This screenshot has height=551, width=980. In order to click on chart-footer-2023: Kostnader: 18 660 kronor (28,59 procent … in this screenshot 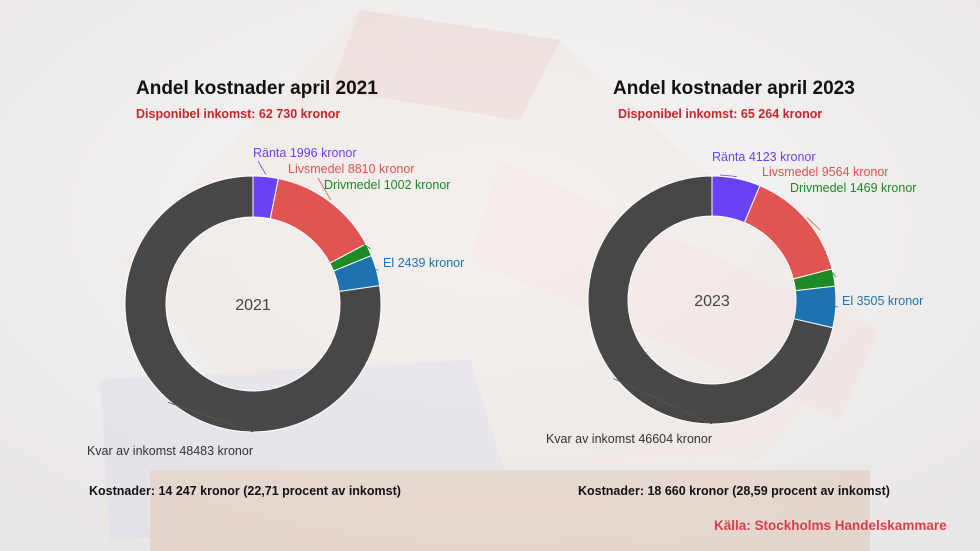, I will do `click(734, 491)`.